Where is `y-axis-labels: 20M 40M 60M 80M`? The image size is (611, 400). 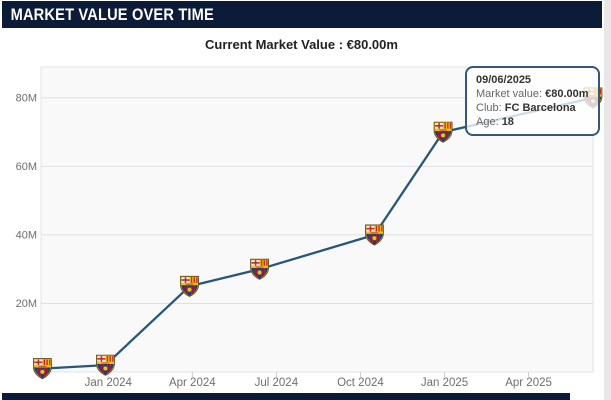
y-axis-labels: 20M 40M 60M 80M is located at coordinates (26, 201).